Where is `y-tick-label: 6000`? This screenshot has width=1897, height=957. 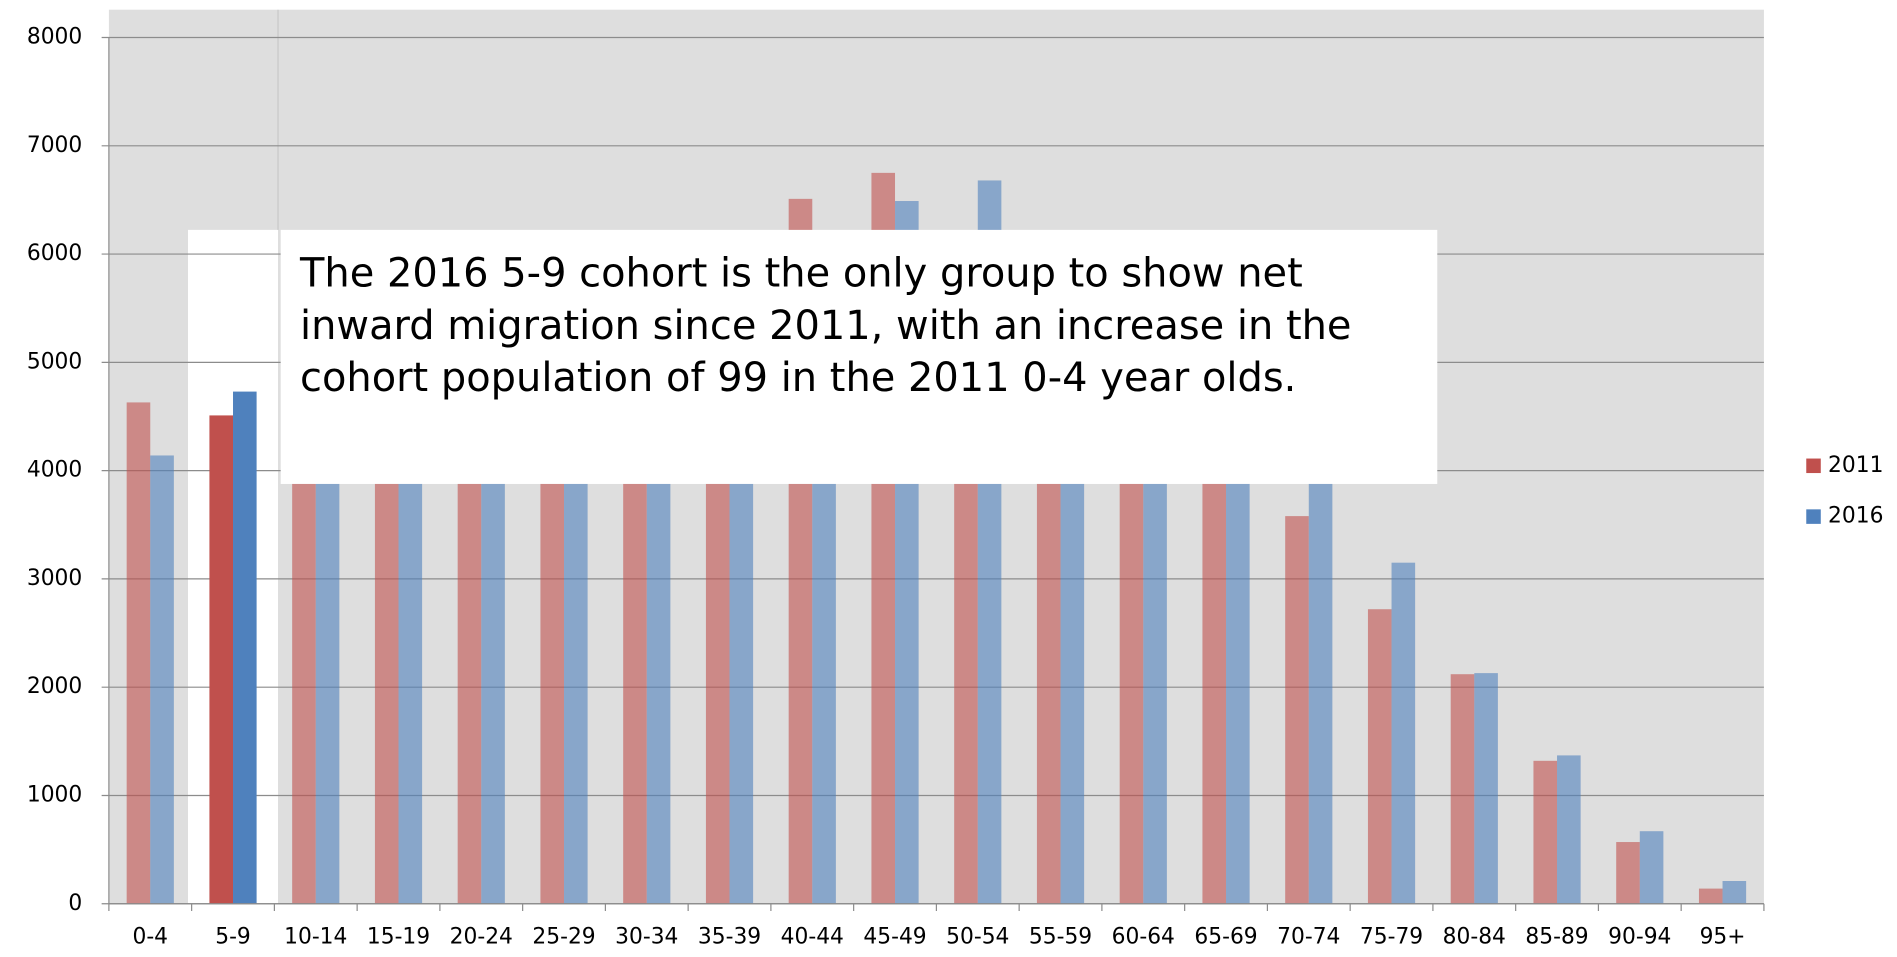
y-tick-label: 6000 is located at coordinates (54, 253).